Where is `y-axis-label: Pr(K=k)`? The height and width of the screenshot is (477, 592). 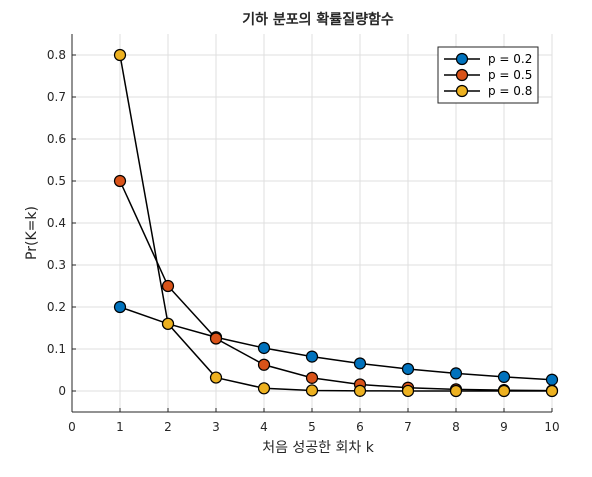 y-axis-label: Pr(K=k) is located at coordinates (32, 233).